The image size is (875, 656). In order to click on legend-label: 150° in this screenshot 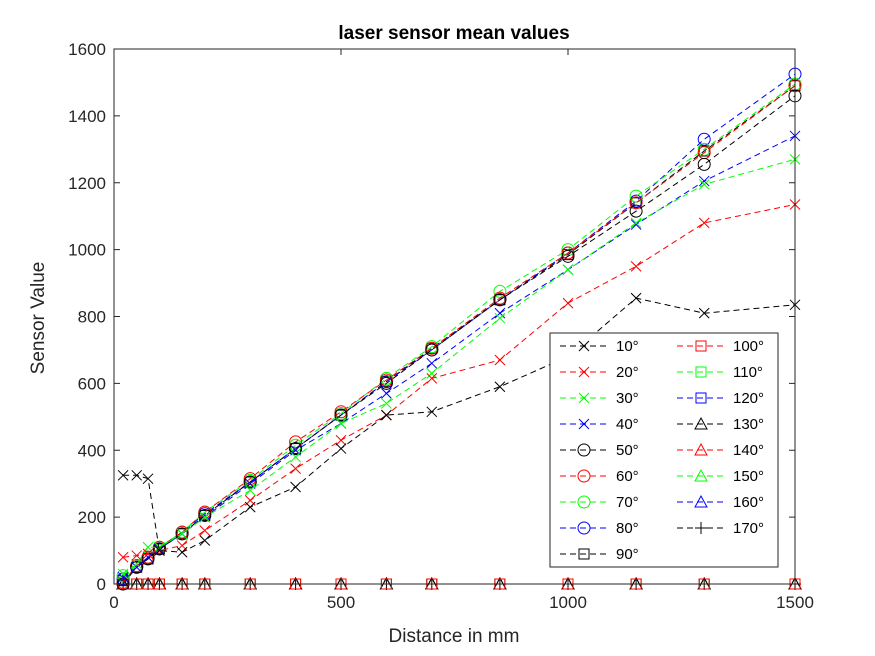, I will do `click(748, 476)`.